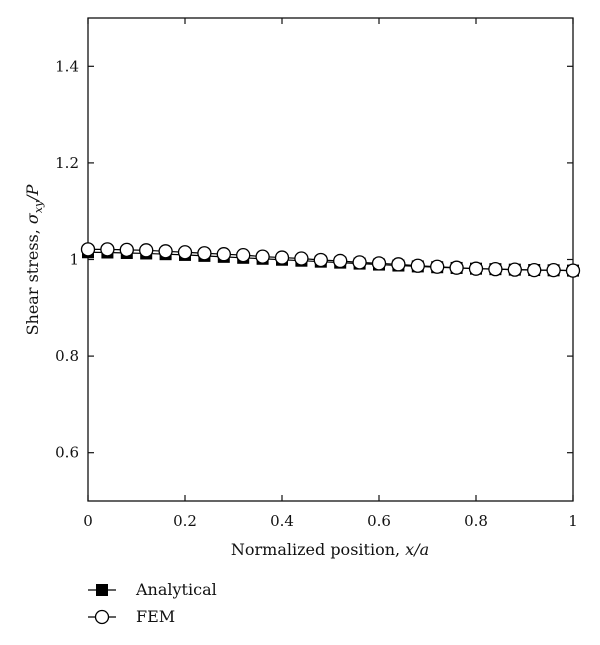 The width and height of the screenshot is (600, 645). What do you see at coordinates (476, 521) in the screenshot?
I see `x-tick-label: 0.8` at bounding box center [476, 521].